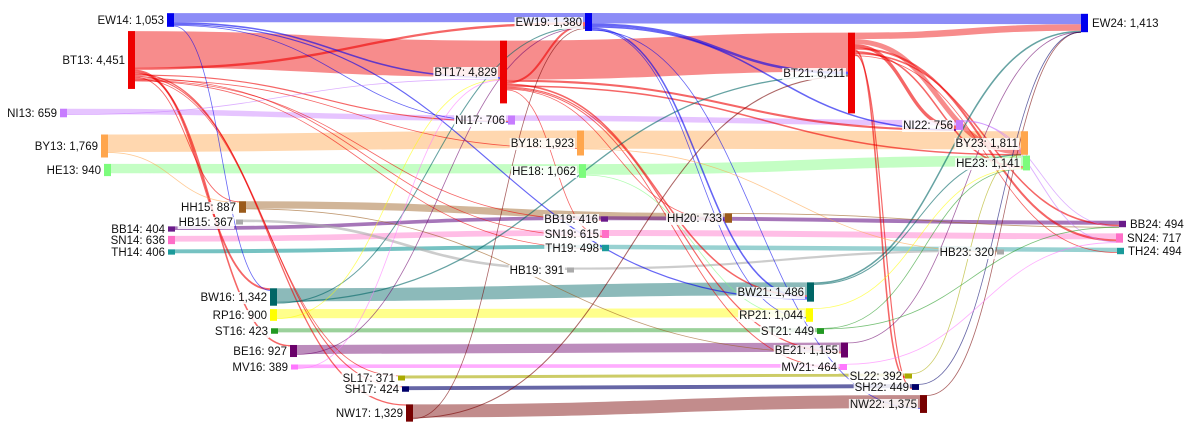 This screenshot has width=1200, height=444. I want to click on flow-link-ew19-ew24, so click(836, 19).